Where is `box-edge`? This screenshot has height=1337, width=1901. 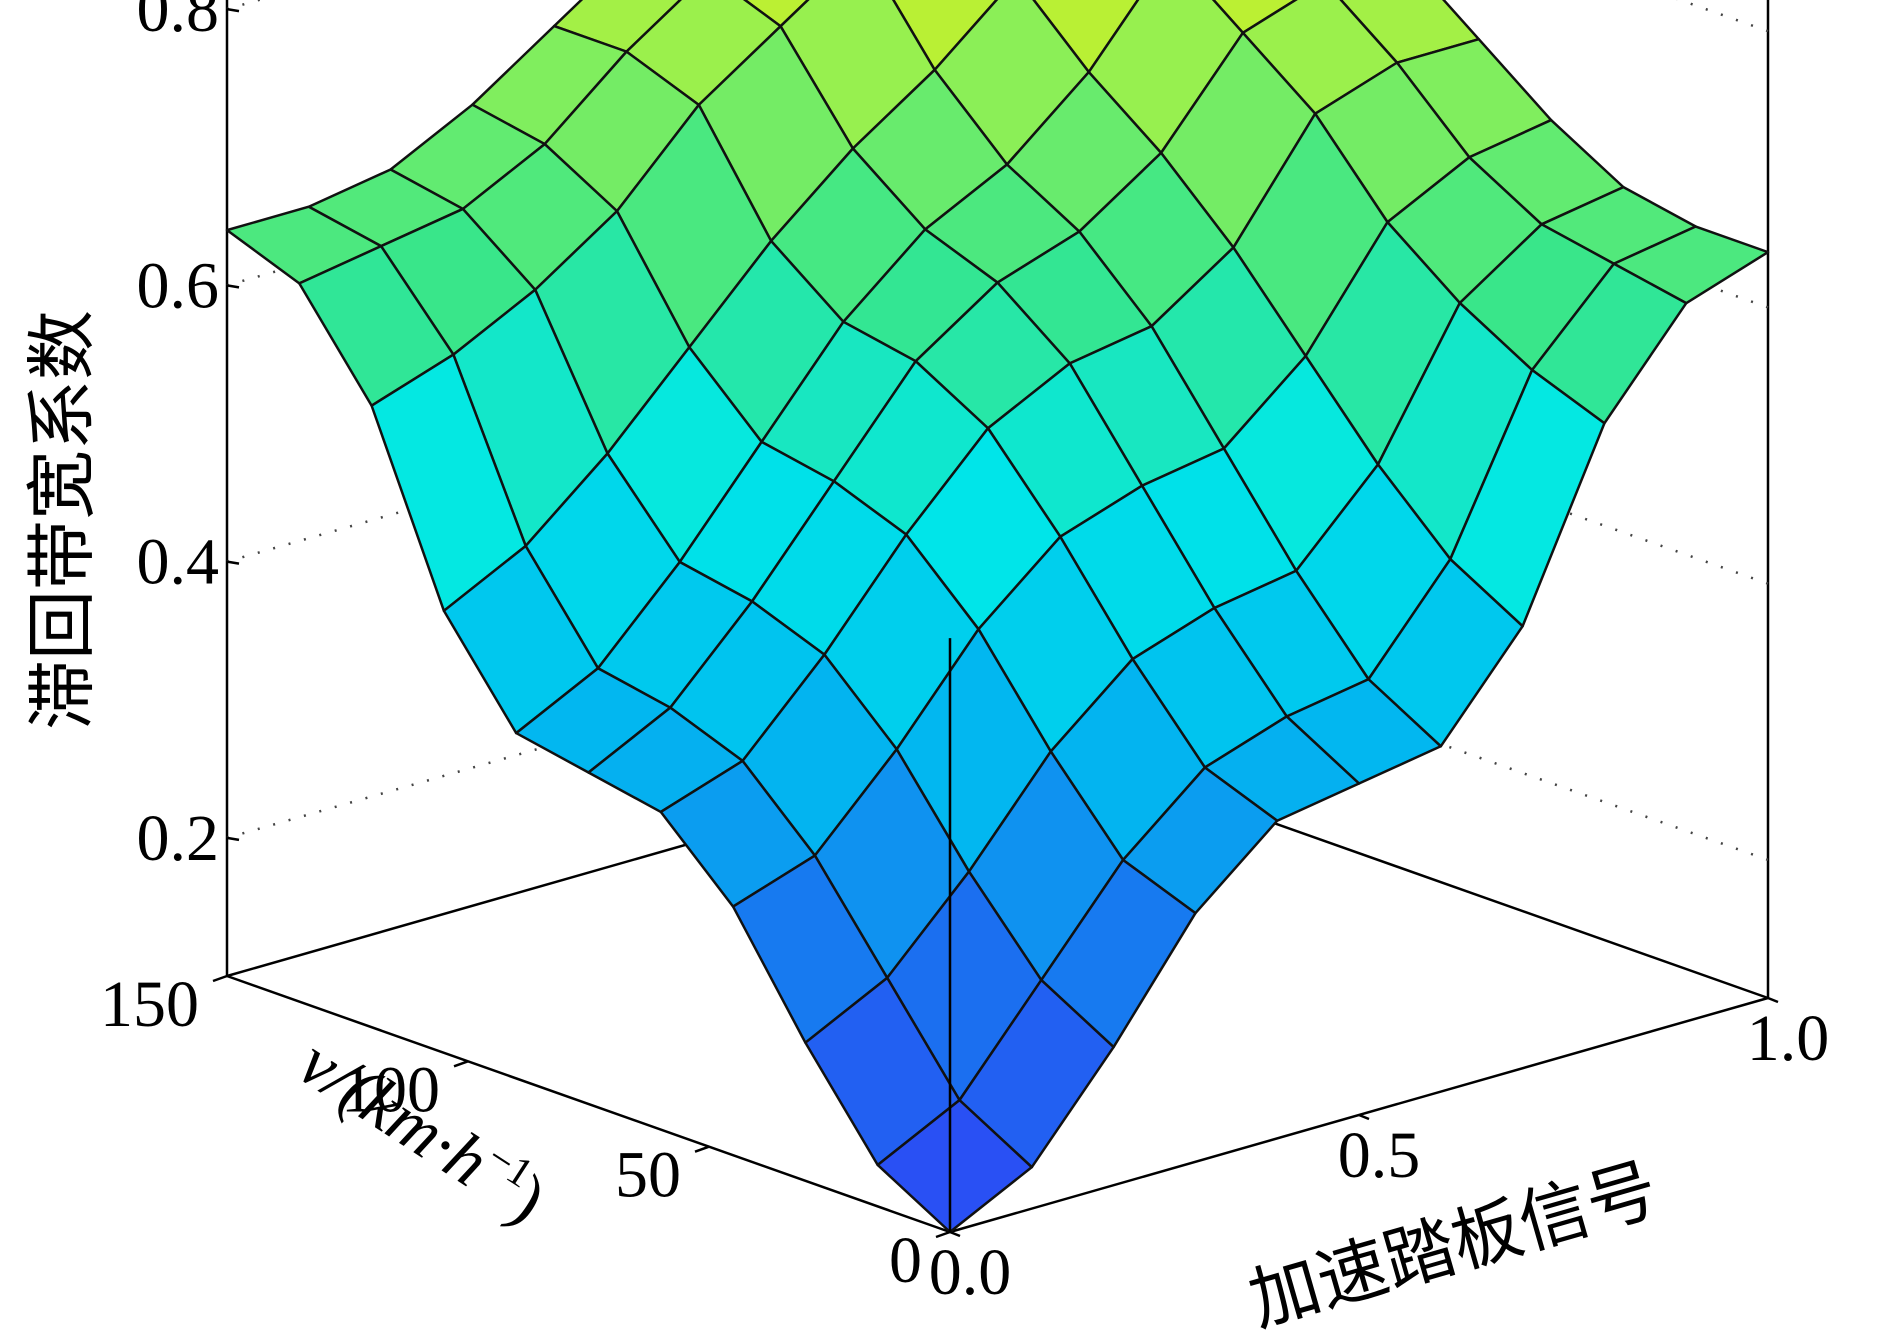 box-edge is located at coordinates (588, 1104).